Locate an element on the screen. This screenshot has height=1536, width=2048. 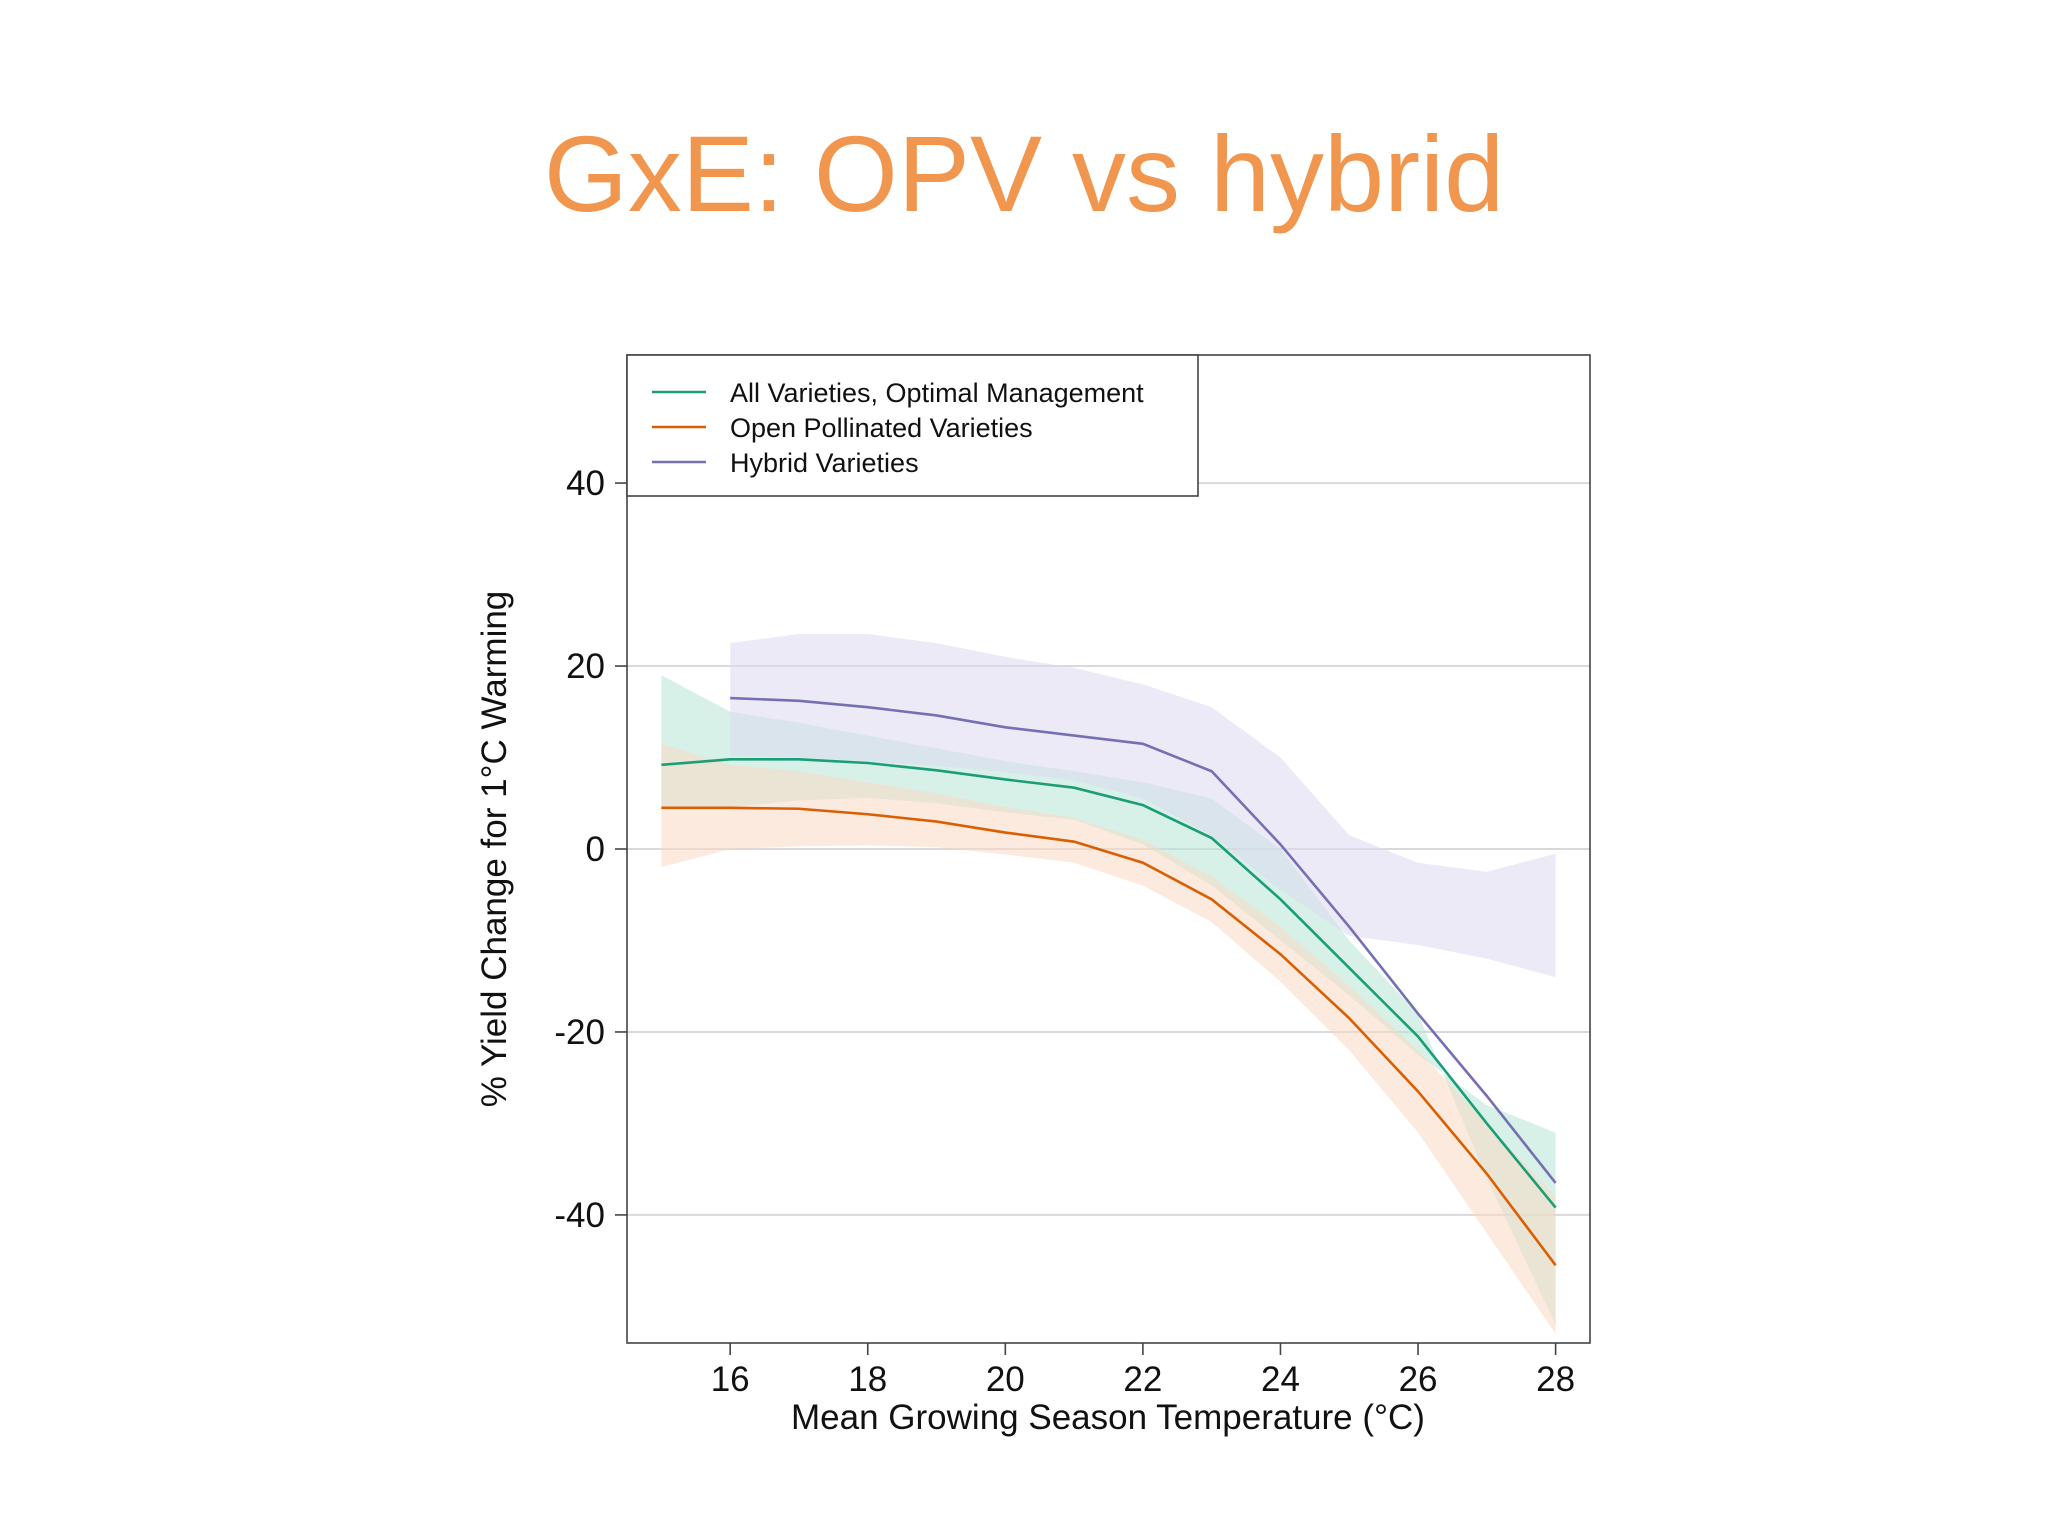
legend-label: Open Pollinated Varieties is located at coordinates (881, 428).